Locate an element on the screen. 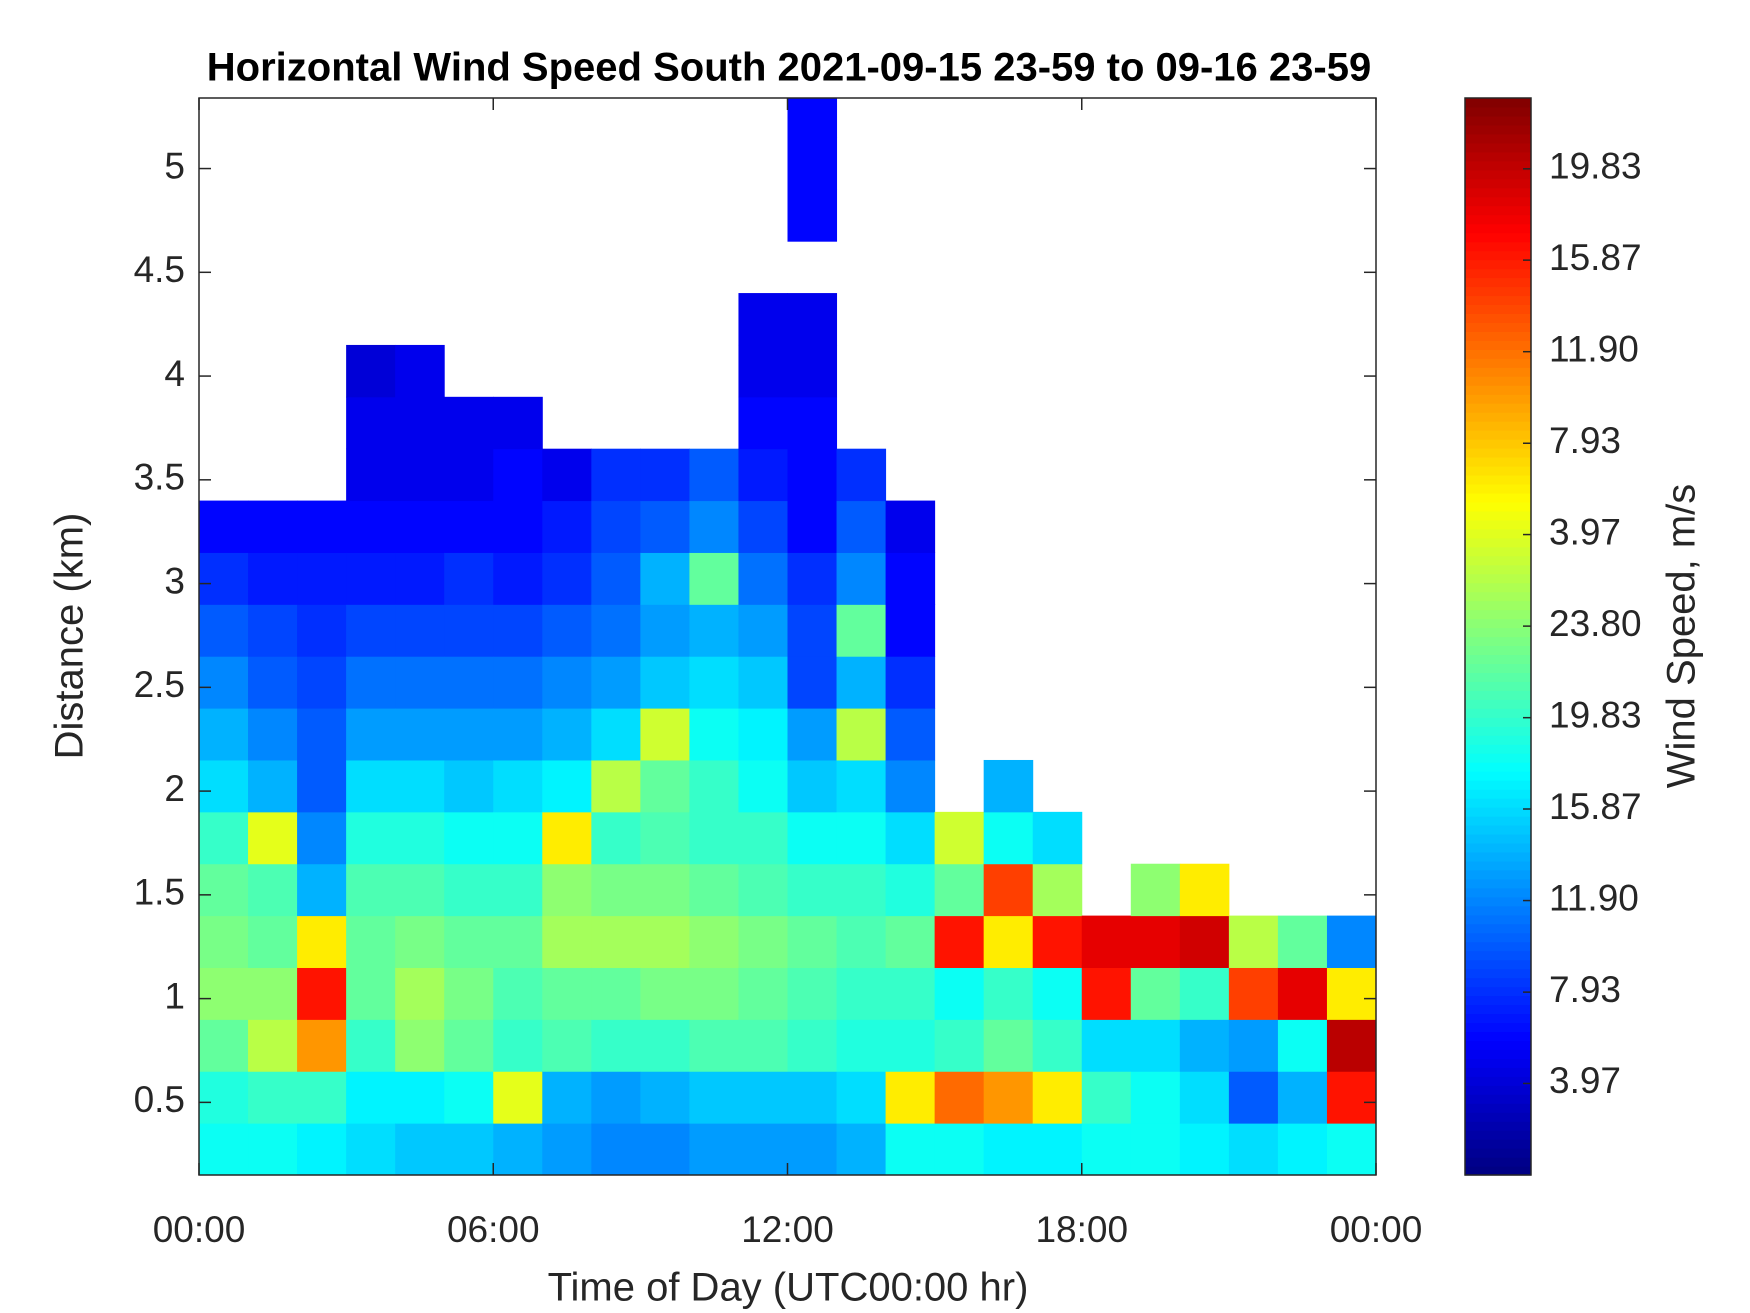  y-tick-label: 1.5 is located at coordinates (159, 892).